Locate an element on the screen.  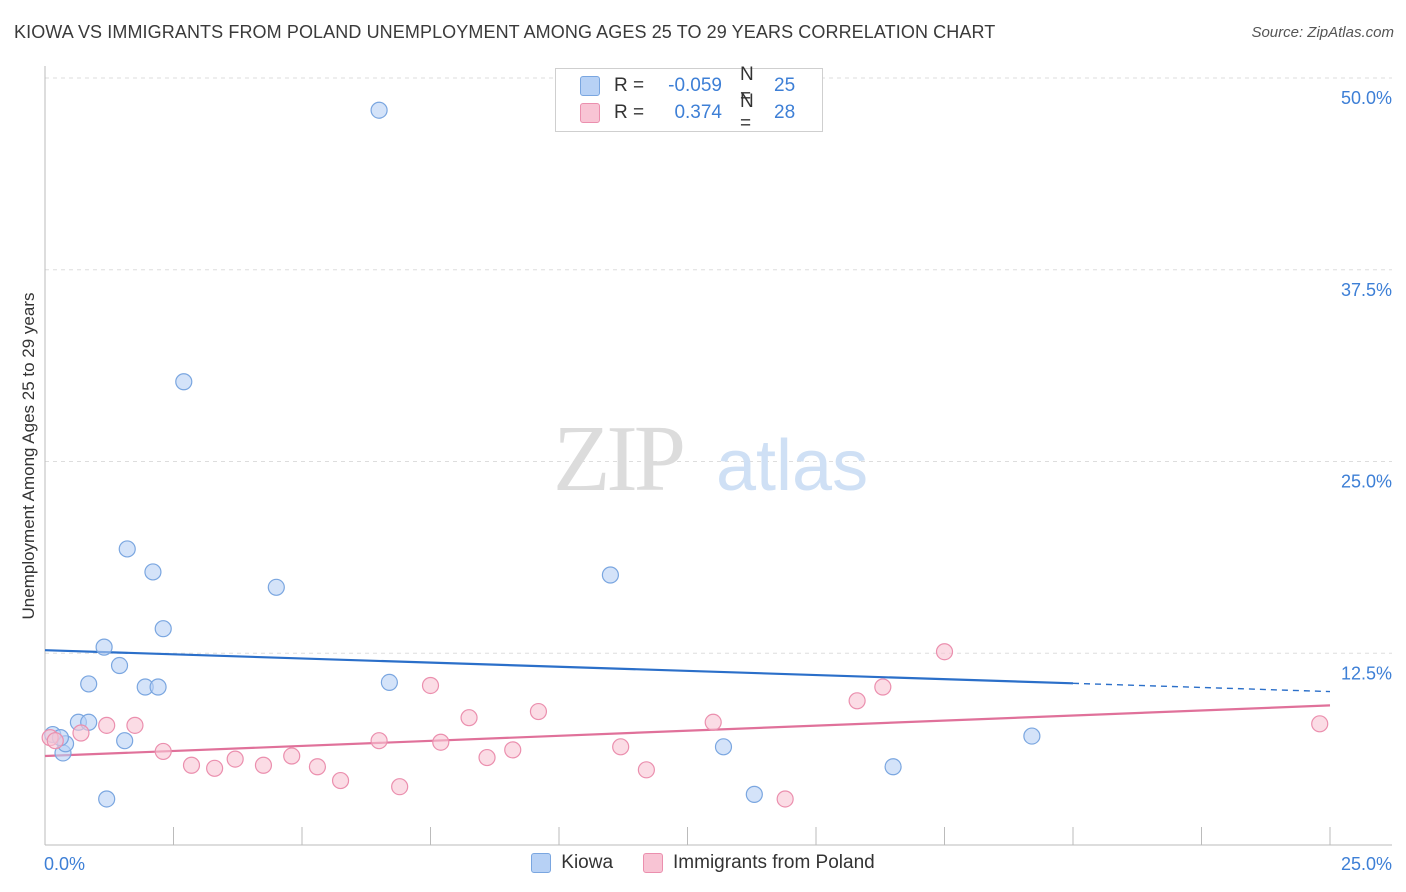
correlation-legend: R = -0.059 N = 25 R = 0.374 N = 28 is located at coordinates (689, 99).